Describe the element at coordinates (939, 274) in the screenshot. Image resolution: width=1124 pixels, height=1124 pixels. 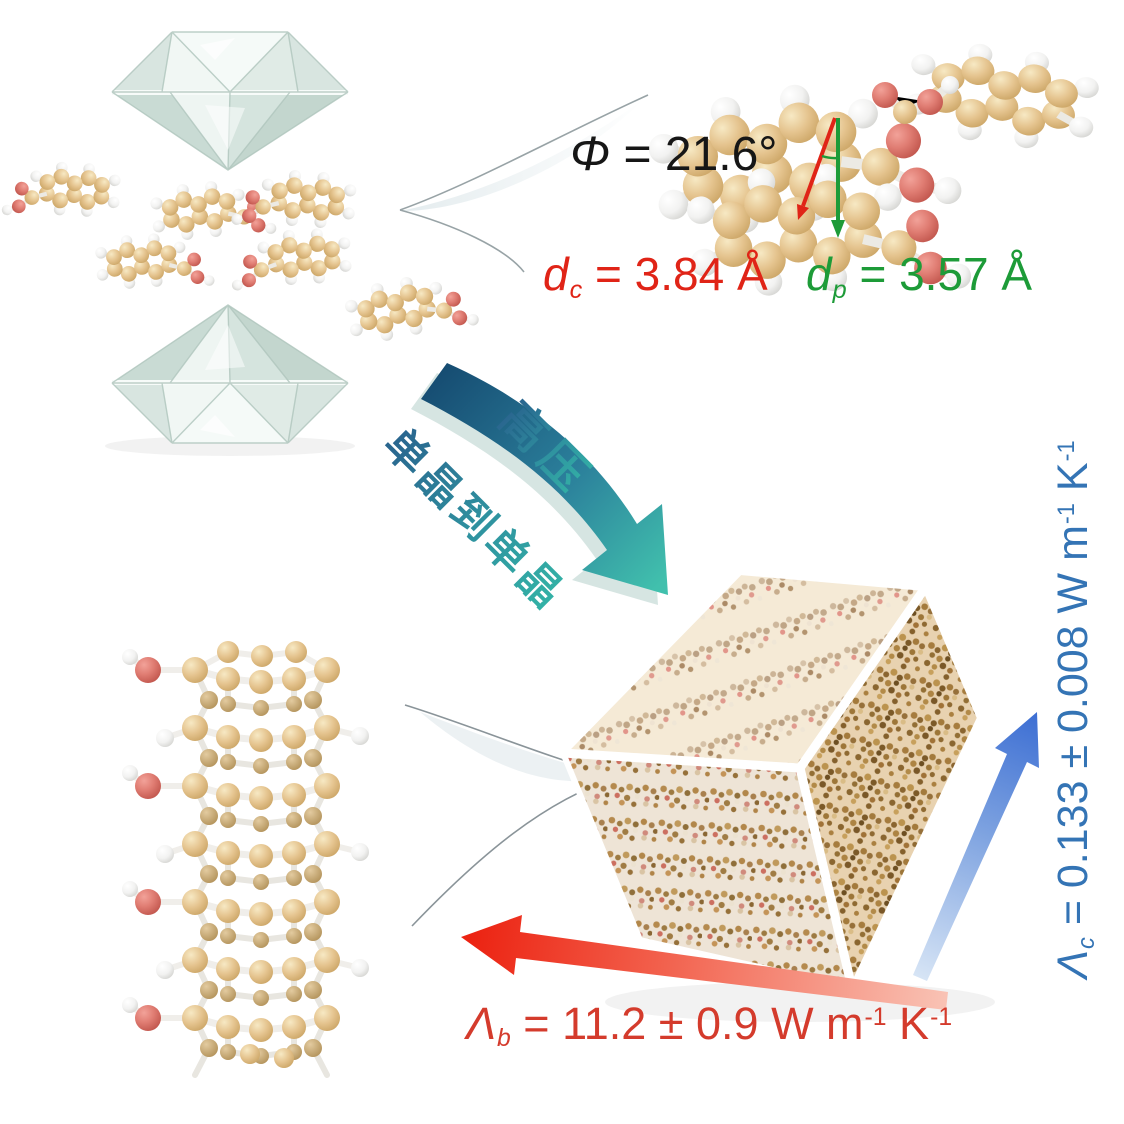
I see `dp-value: = 3.57 Å` at that location.